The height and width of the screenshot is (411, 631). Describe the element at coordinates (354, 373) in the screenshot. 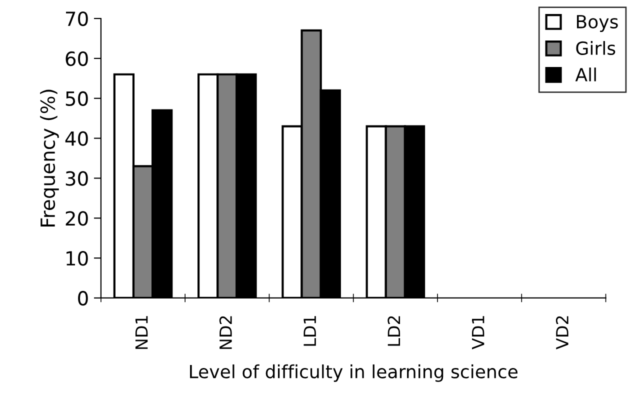

I see `x-axis-title: Level of difficulty in learning science` at that location.